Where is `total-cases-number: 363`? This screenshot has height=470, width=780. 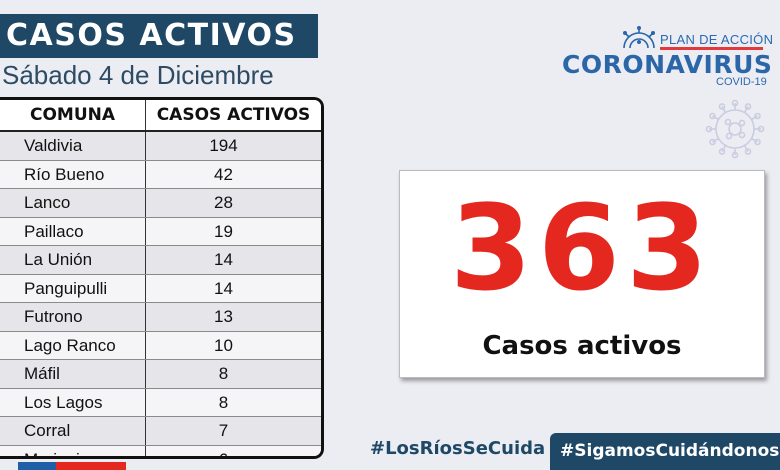 total-cases-number: 363 is located at coordinates (582, 248).